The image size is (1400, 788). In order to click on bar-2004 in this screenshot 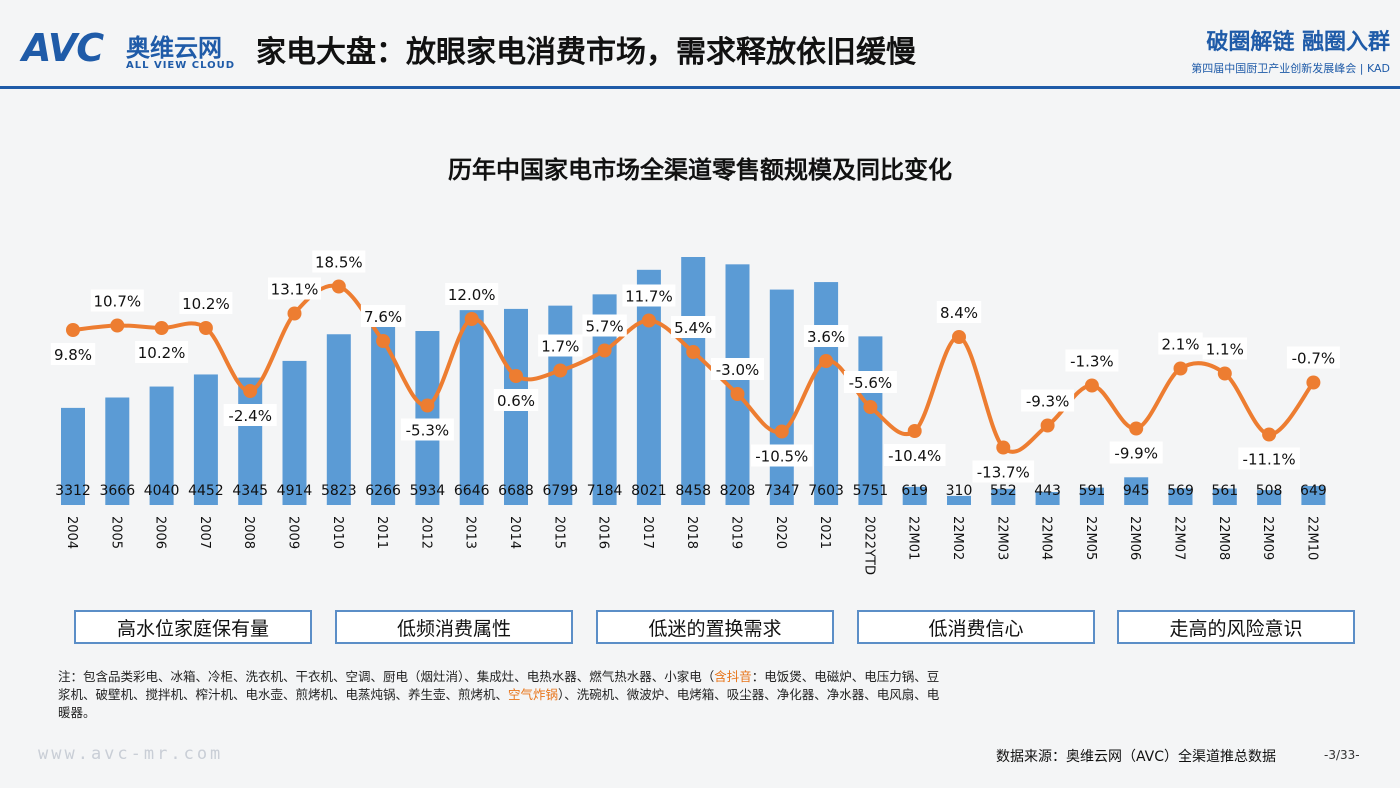, I will do `click(73, 456)`.